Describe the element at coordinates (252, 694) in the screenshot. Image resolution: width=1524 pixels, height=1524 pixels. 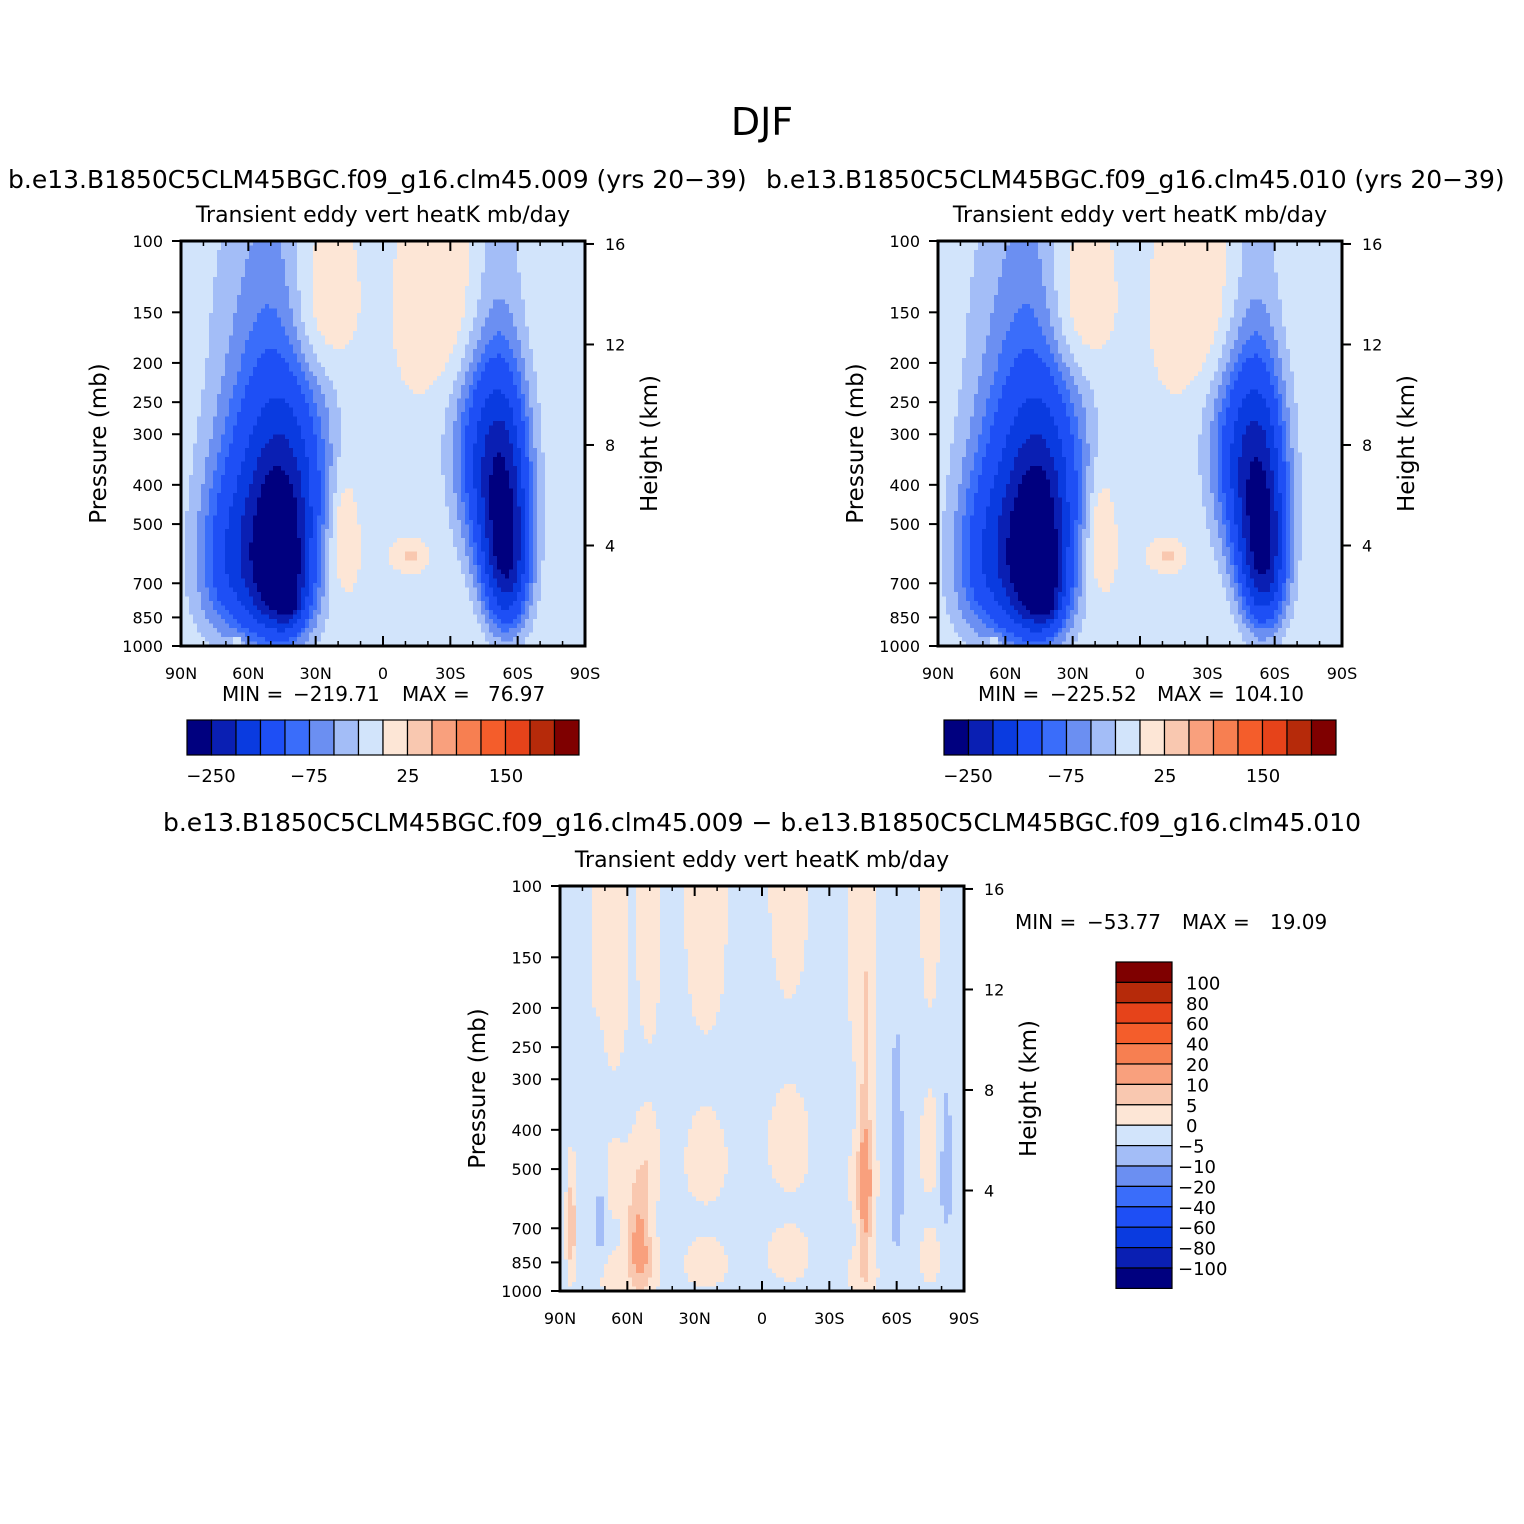
I see `panel1-min-label: MIN =` at that location.